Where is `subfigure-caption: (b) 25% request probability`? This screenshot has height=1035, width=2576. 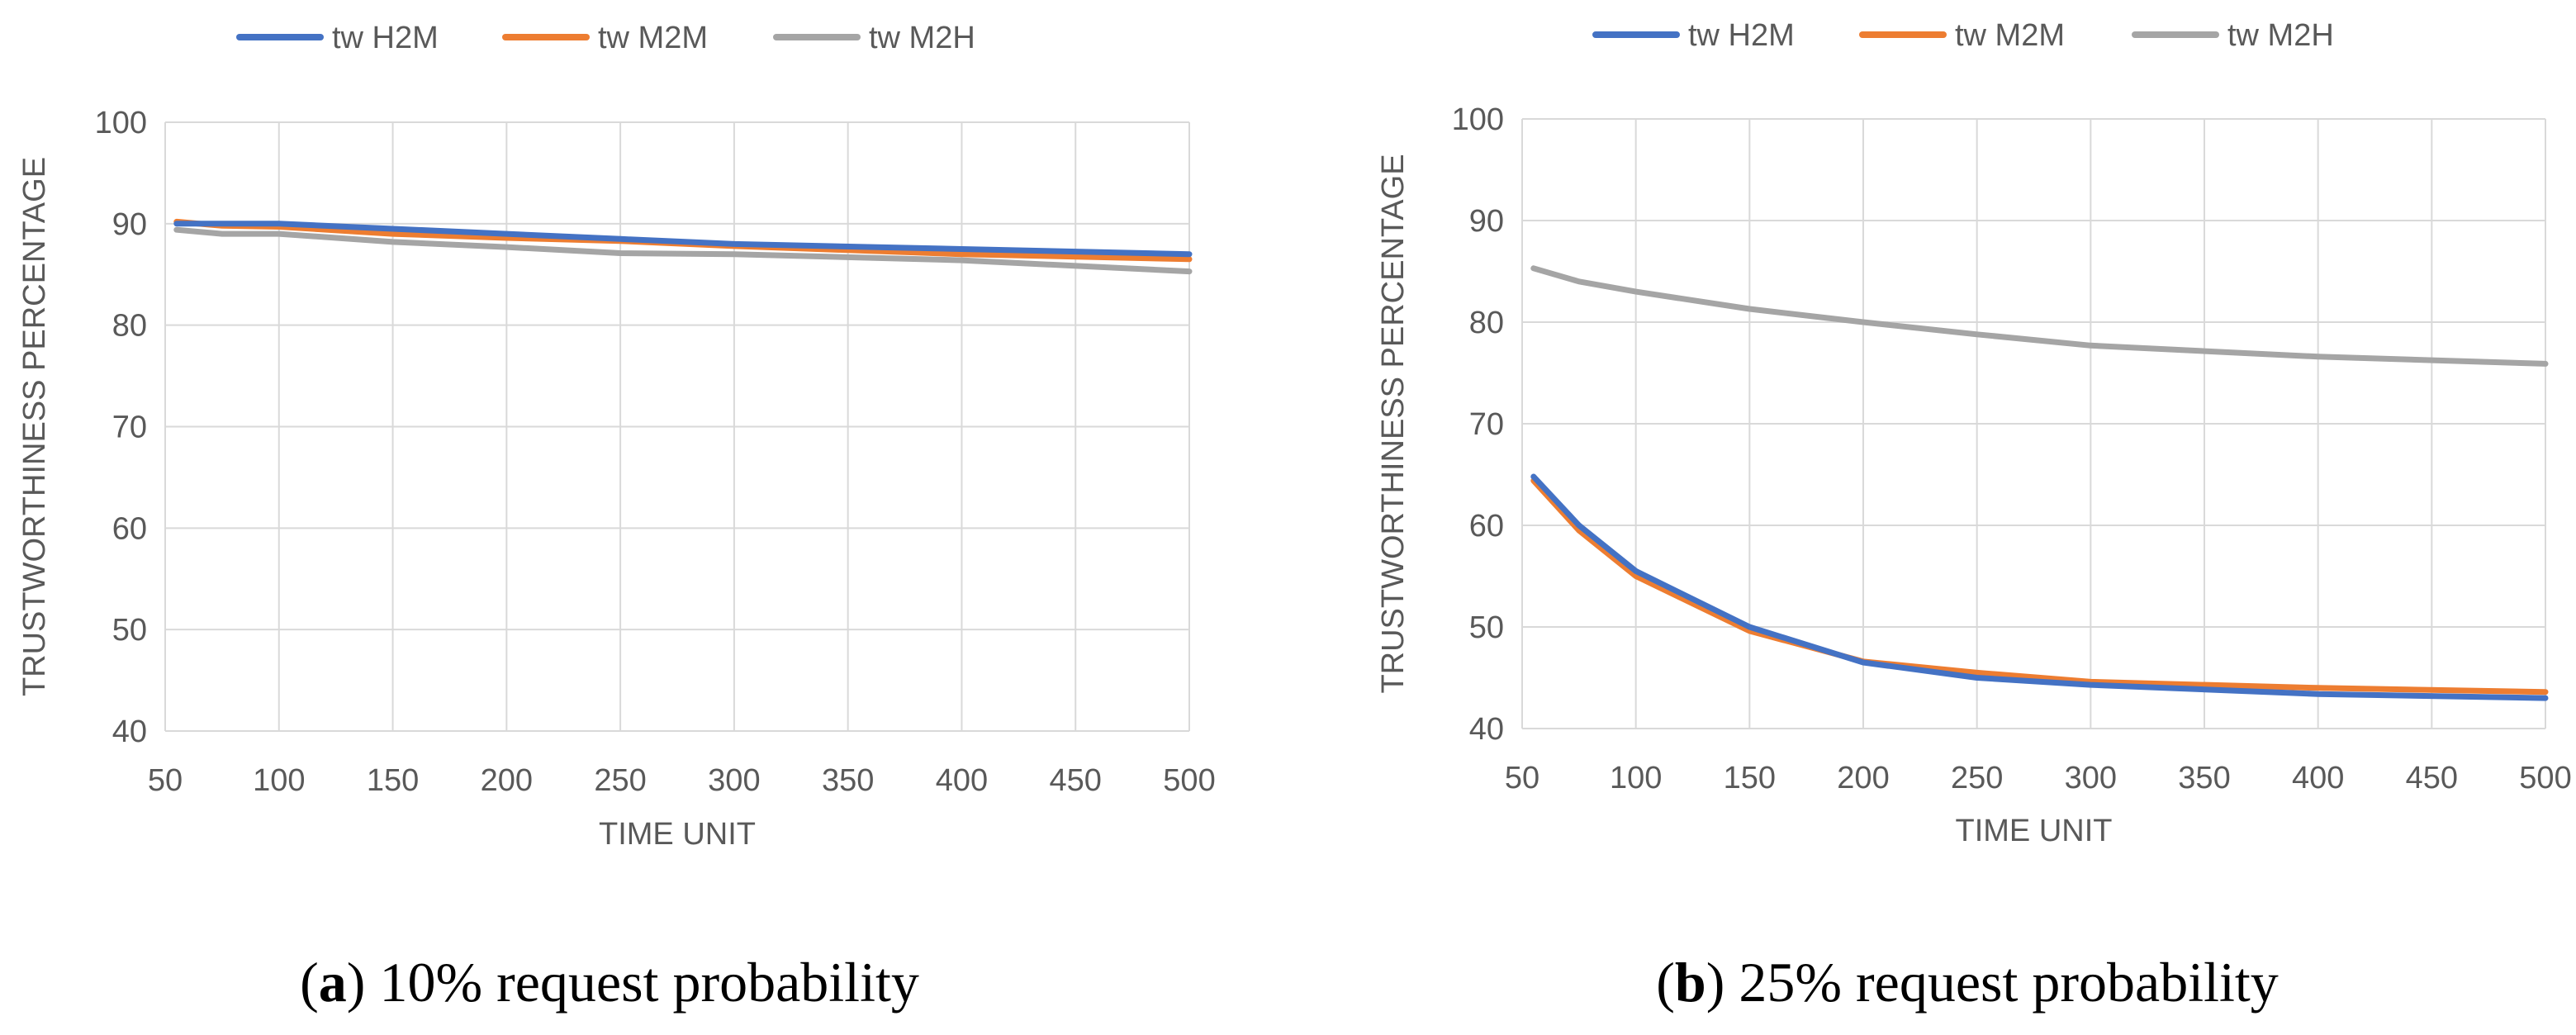
subfigure-caption: (b) 25% request probability is located at coordinates (1967, 982).